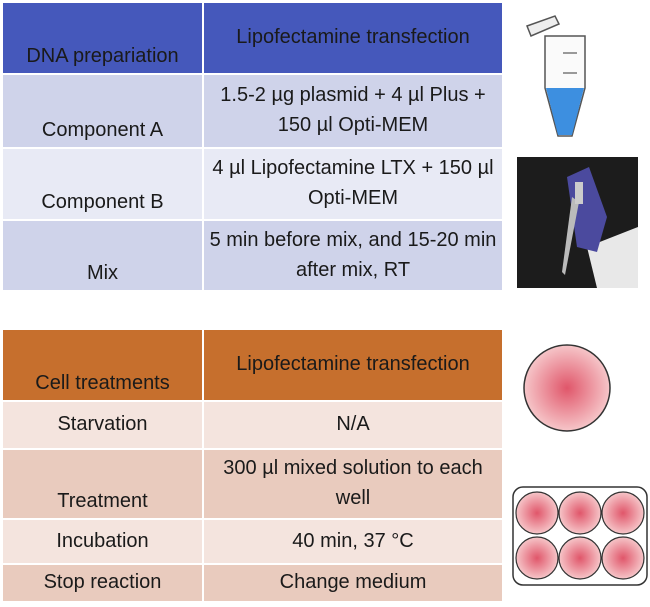 The width and height of the screenshot is (650, 607). What do you see at coordinates (577, 222) in the screenshot?
I see `pipette-photo` at bounding box center [577, 222].